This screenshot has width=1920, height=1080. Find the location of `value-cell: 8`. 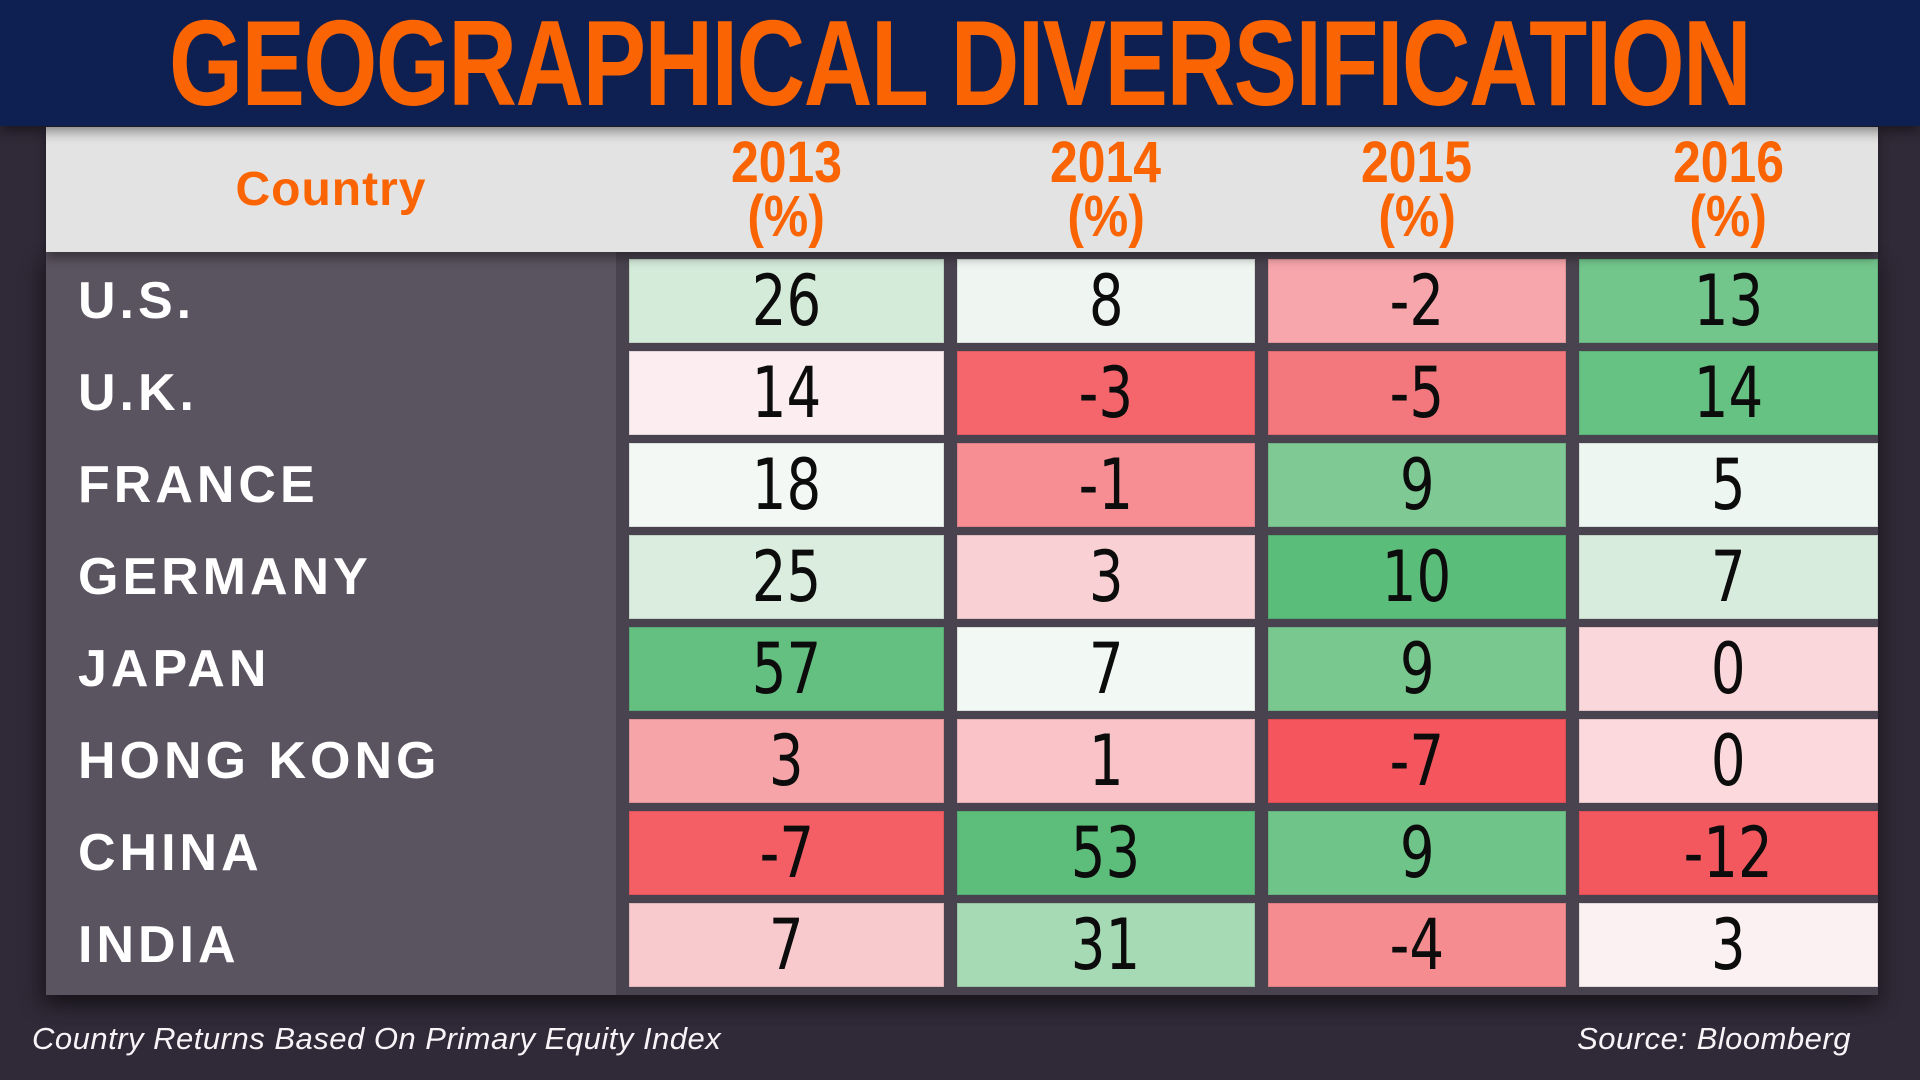

value-cell: 8 is located at coordinates (1106, 301).